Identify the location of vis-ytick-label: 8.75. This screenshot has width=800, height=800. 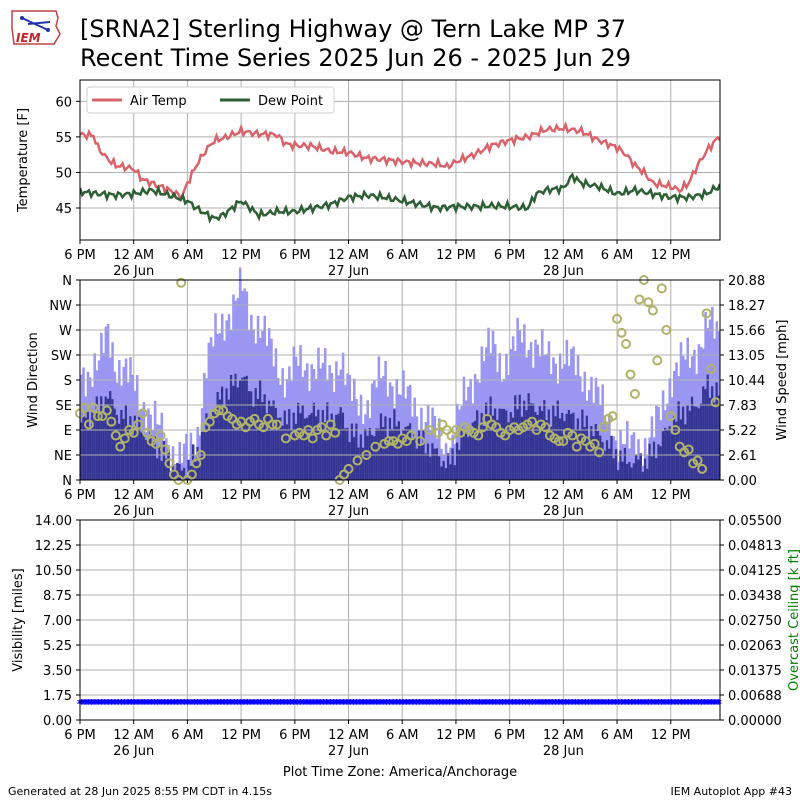
(57, 596).